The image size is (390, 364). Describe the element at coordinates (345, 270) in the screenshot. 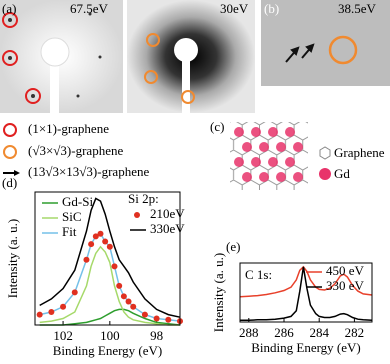

I see `legend-text: 450 eV` at that location.